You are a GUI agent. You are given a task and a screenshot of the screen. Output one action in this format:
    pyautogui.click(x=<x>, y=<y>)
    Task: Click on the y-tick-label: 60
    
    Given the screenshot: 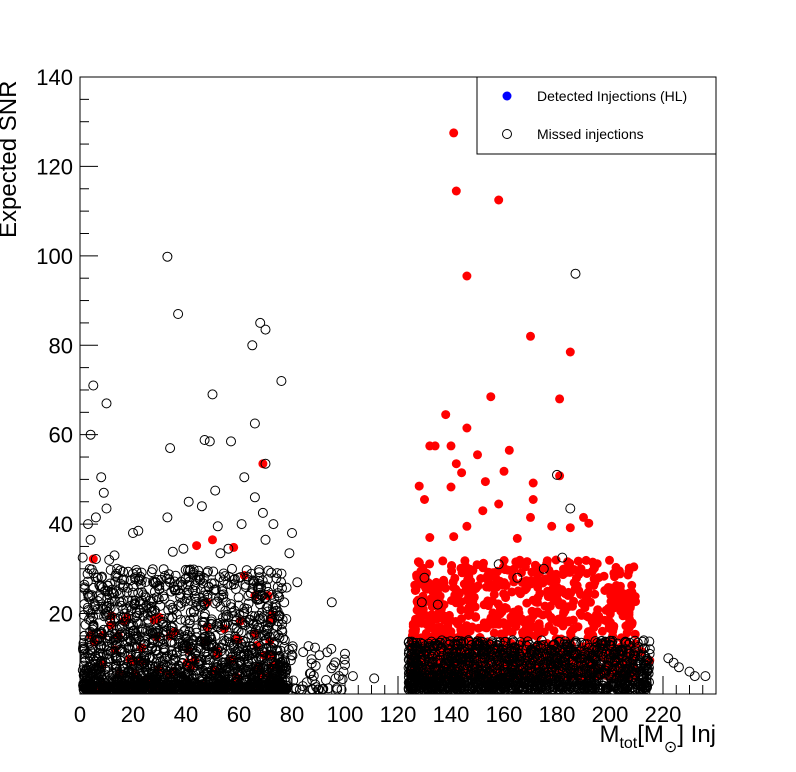 What is the action you would take?
    pyautogui.click(x=61, y=435)
    